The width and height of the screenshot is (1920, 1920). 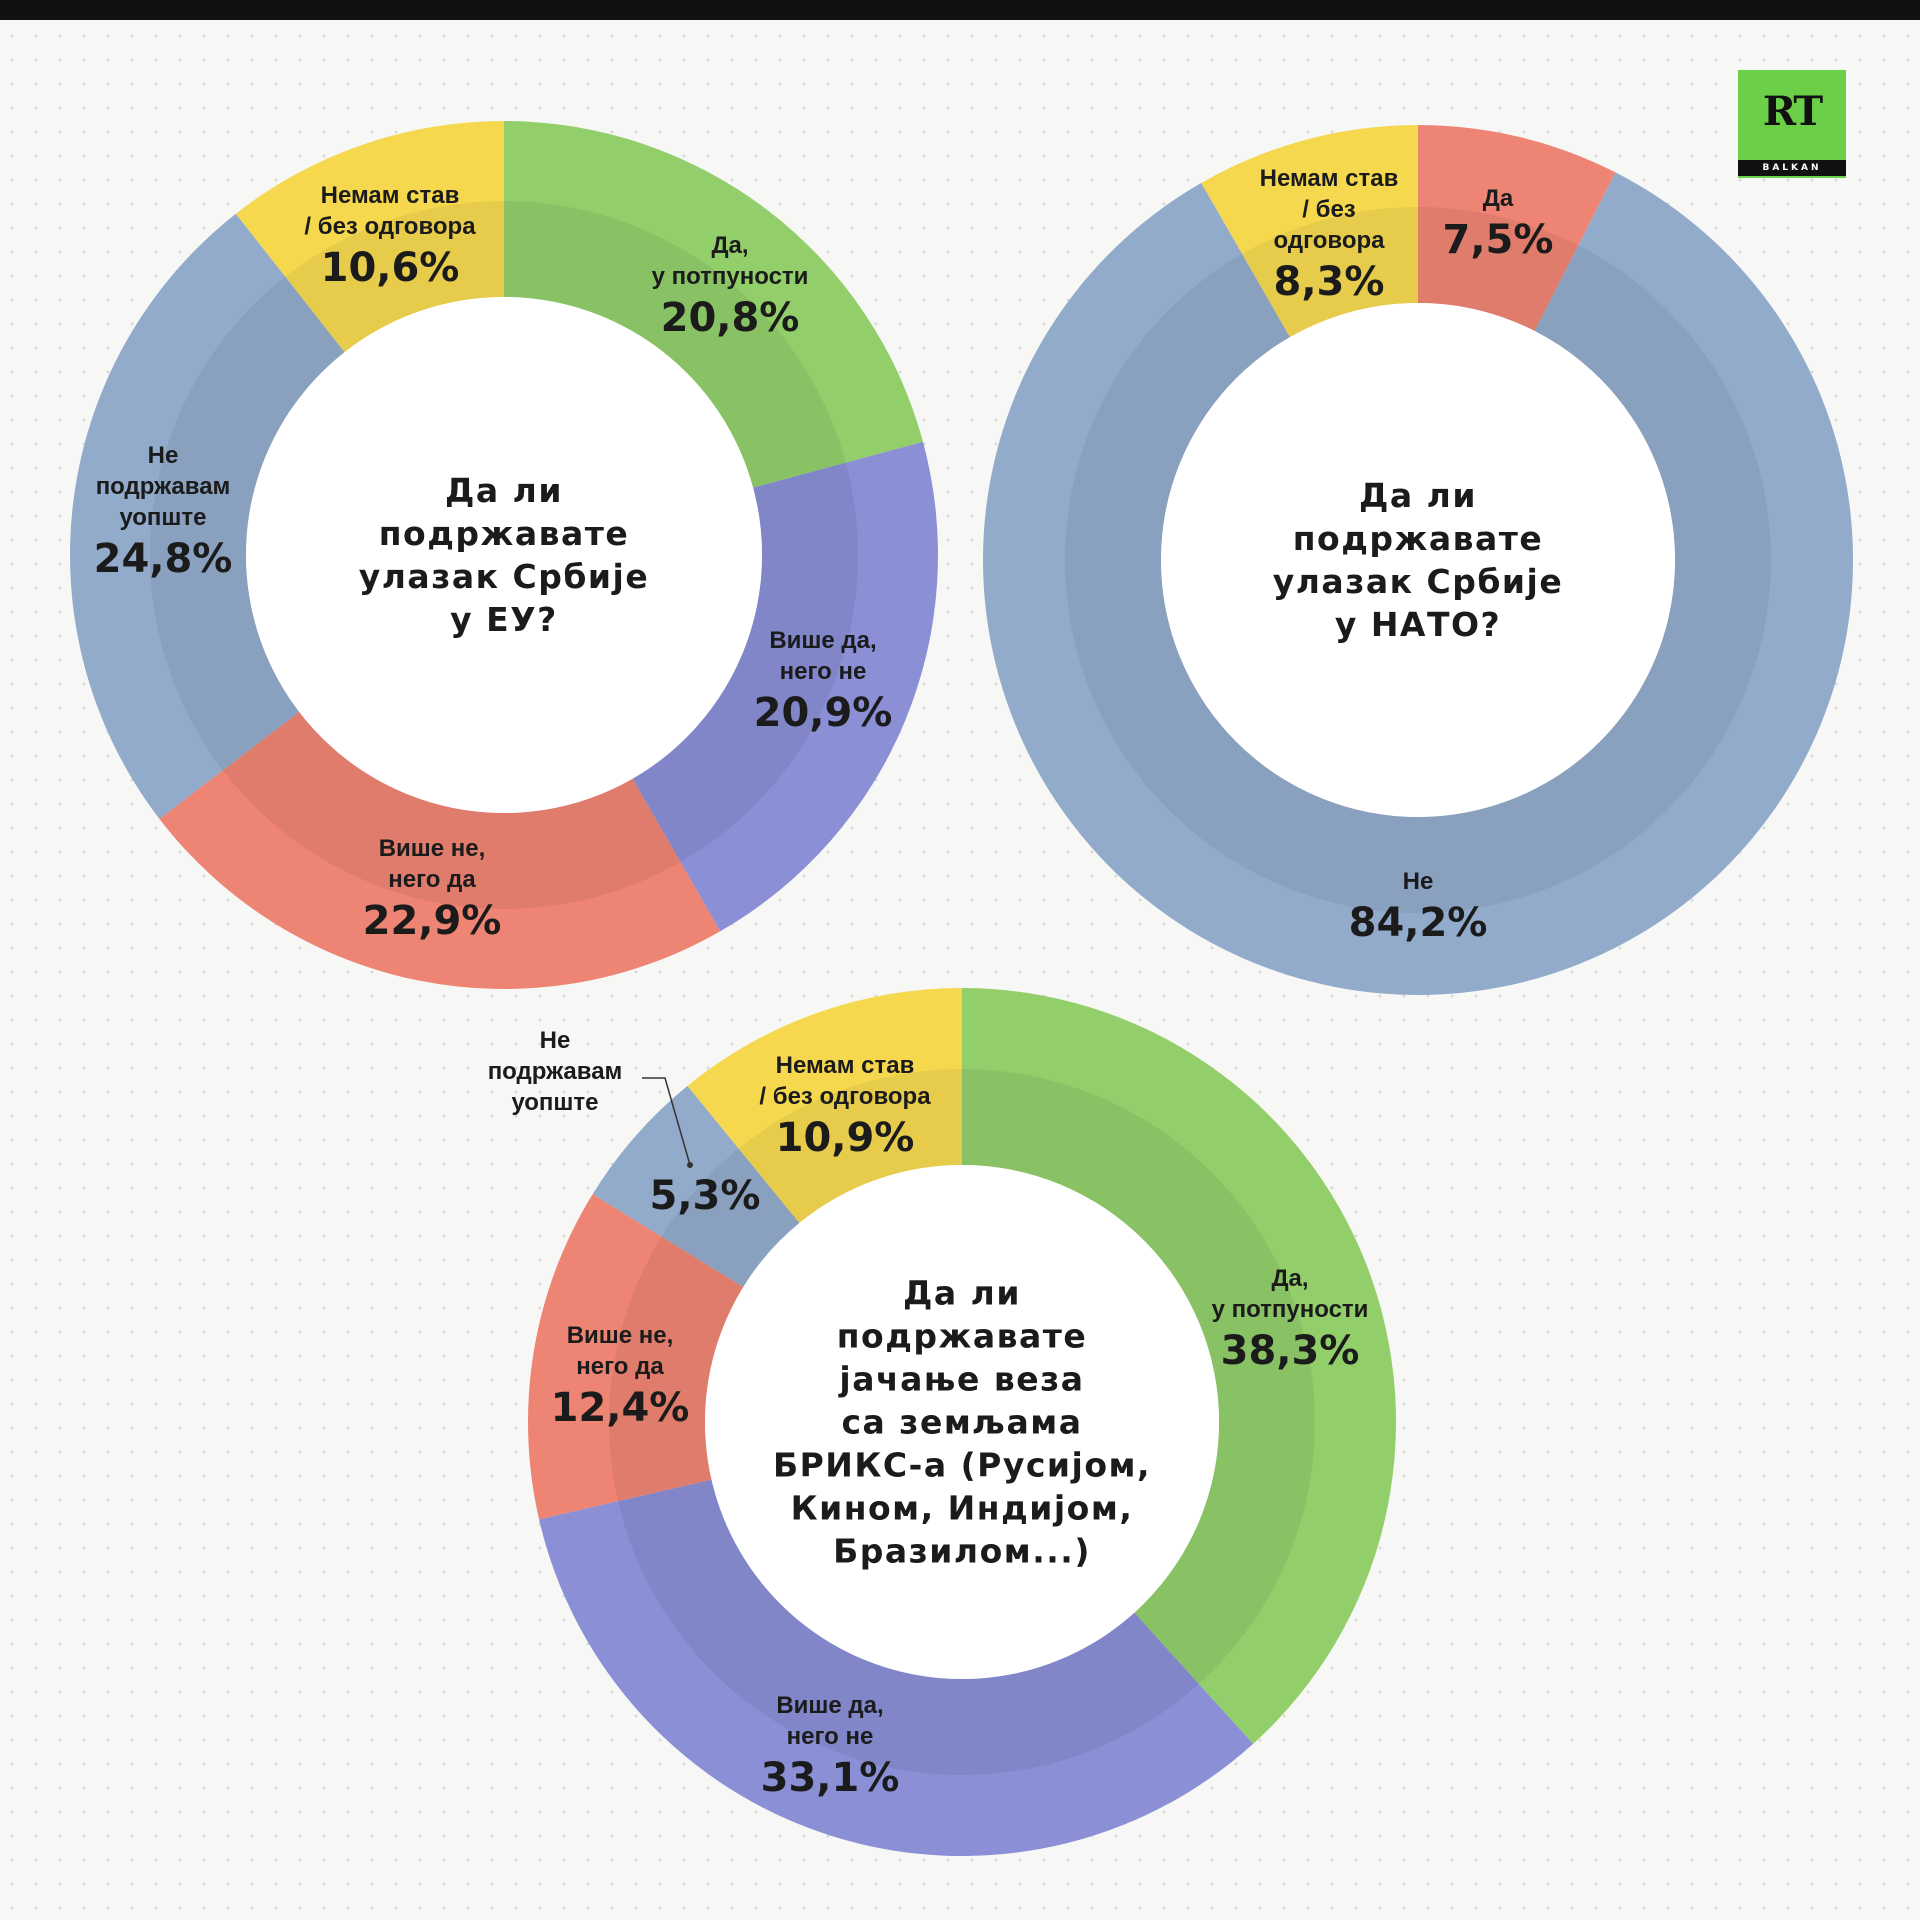 What do you see at coordinates (555, 1040) in the screenshot?
I see `brics-slice-label-text: Не` at bounding box center [555, 1040].